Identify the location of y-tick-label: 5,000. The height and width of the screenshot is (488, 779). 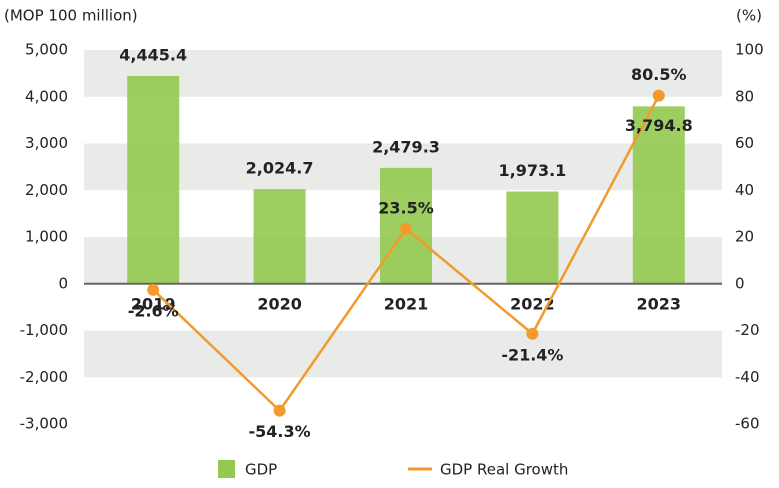
(46, 50).